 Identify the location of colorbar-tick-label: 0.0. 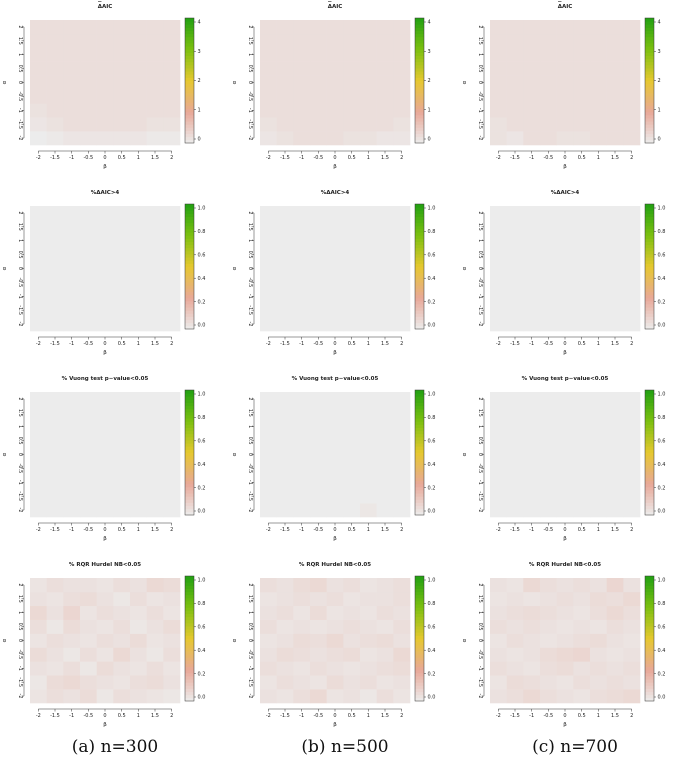
(662, 698).